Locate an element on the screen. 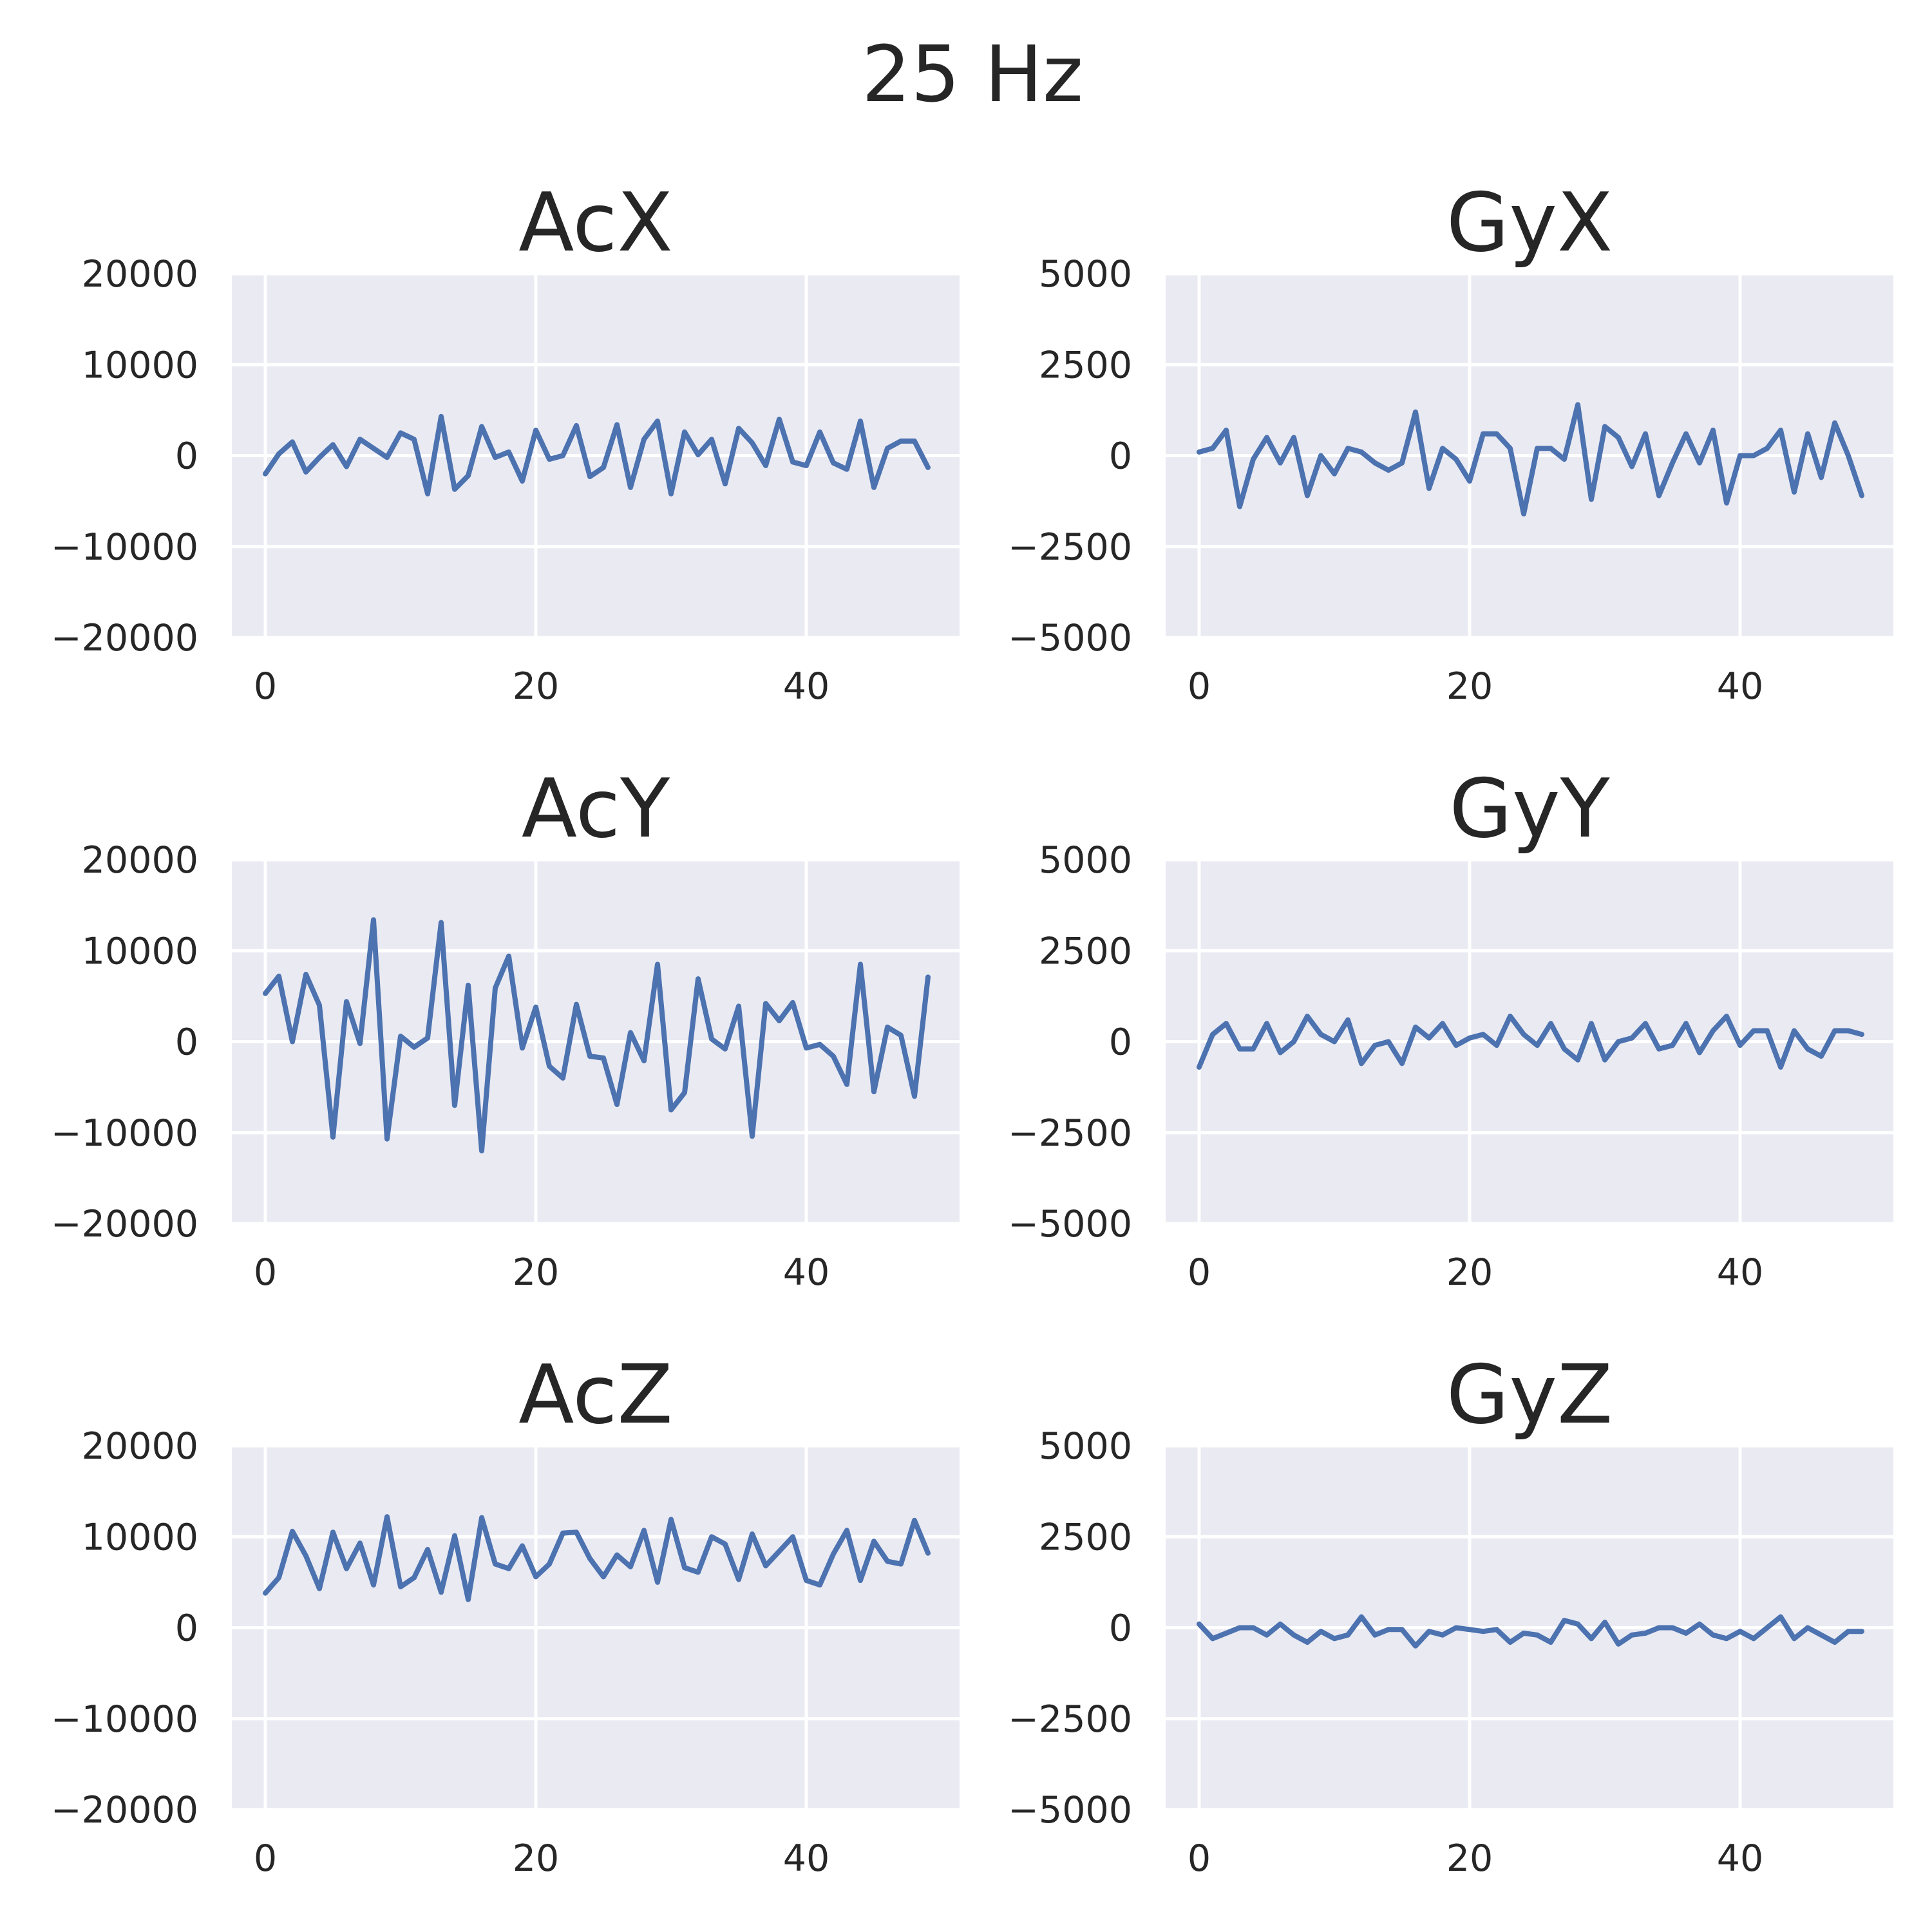  series-line-gyx is located at coordinates (1531, 459).